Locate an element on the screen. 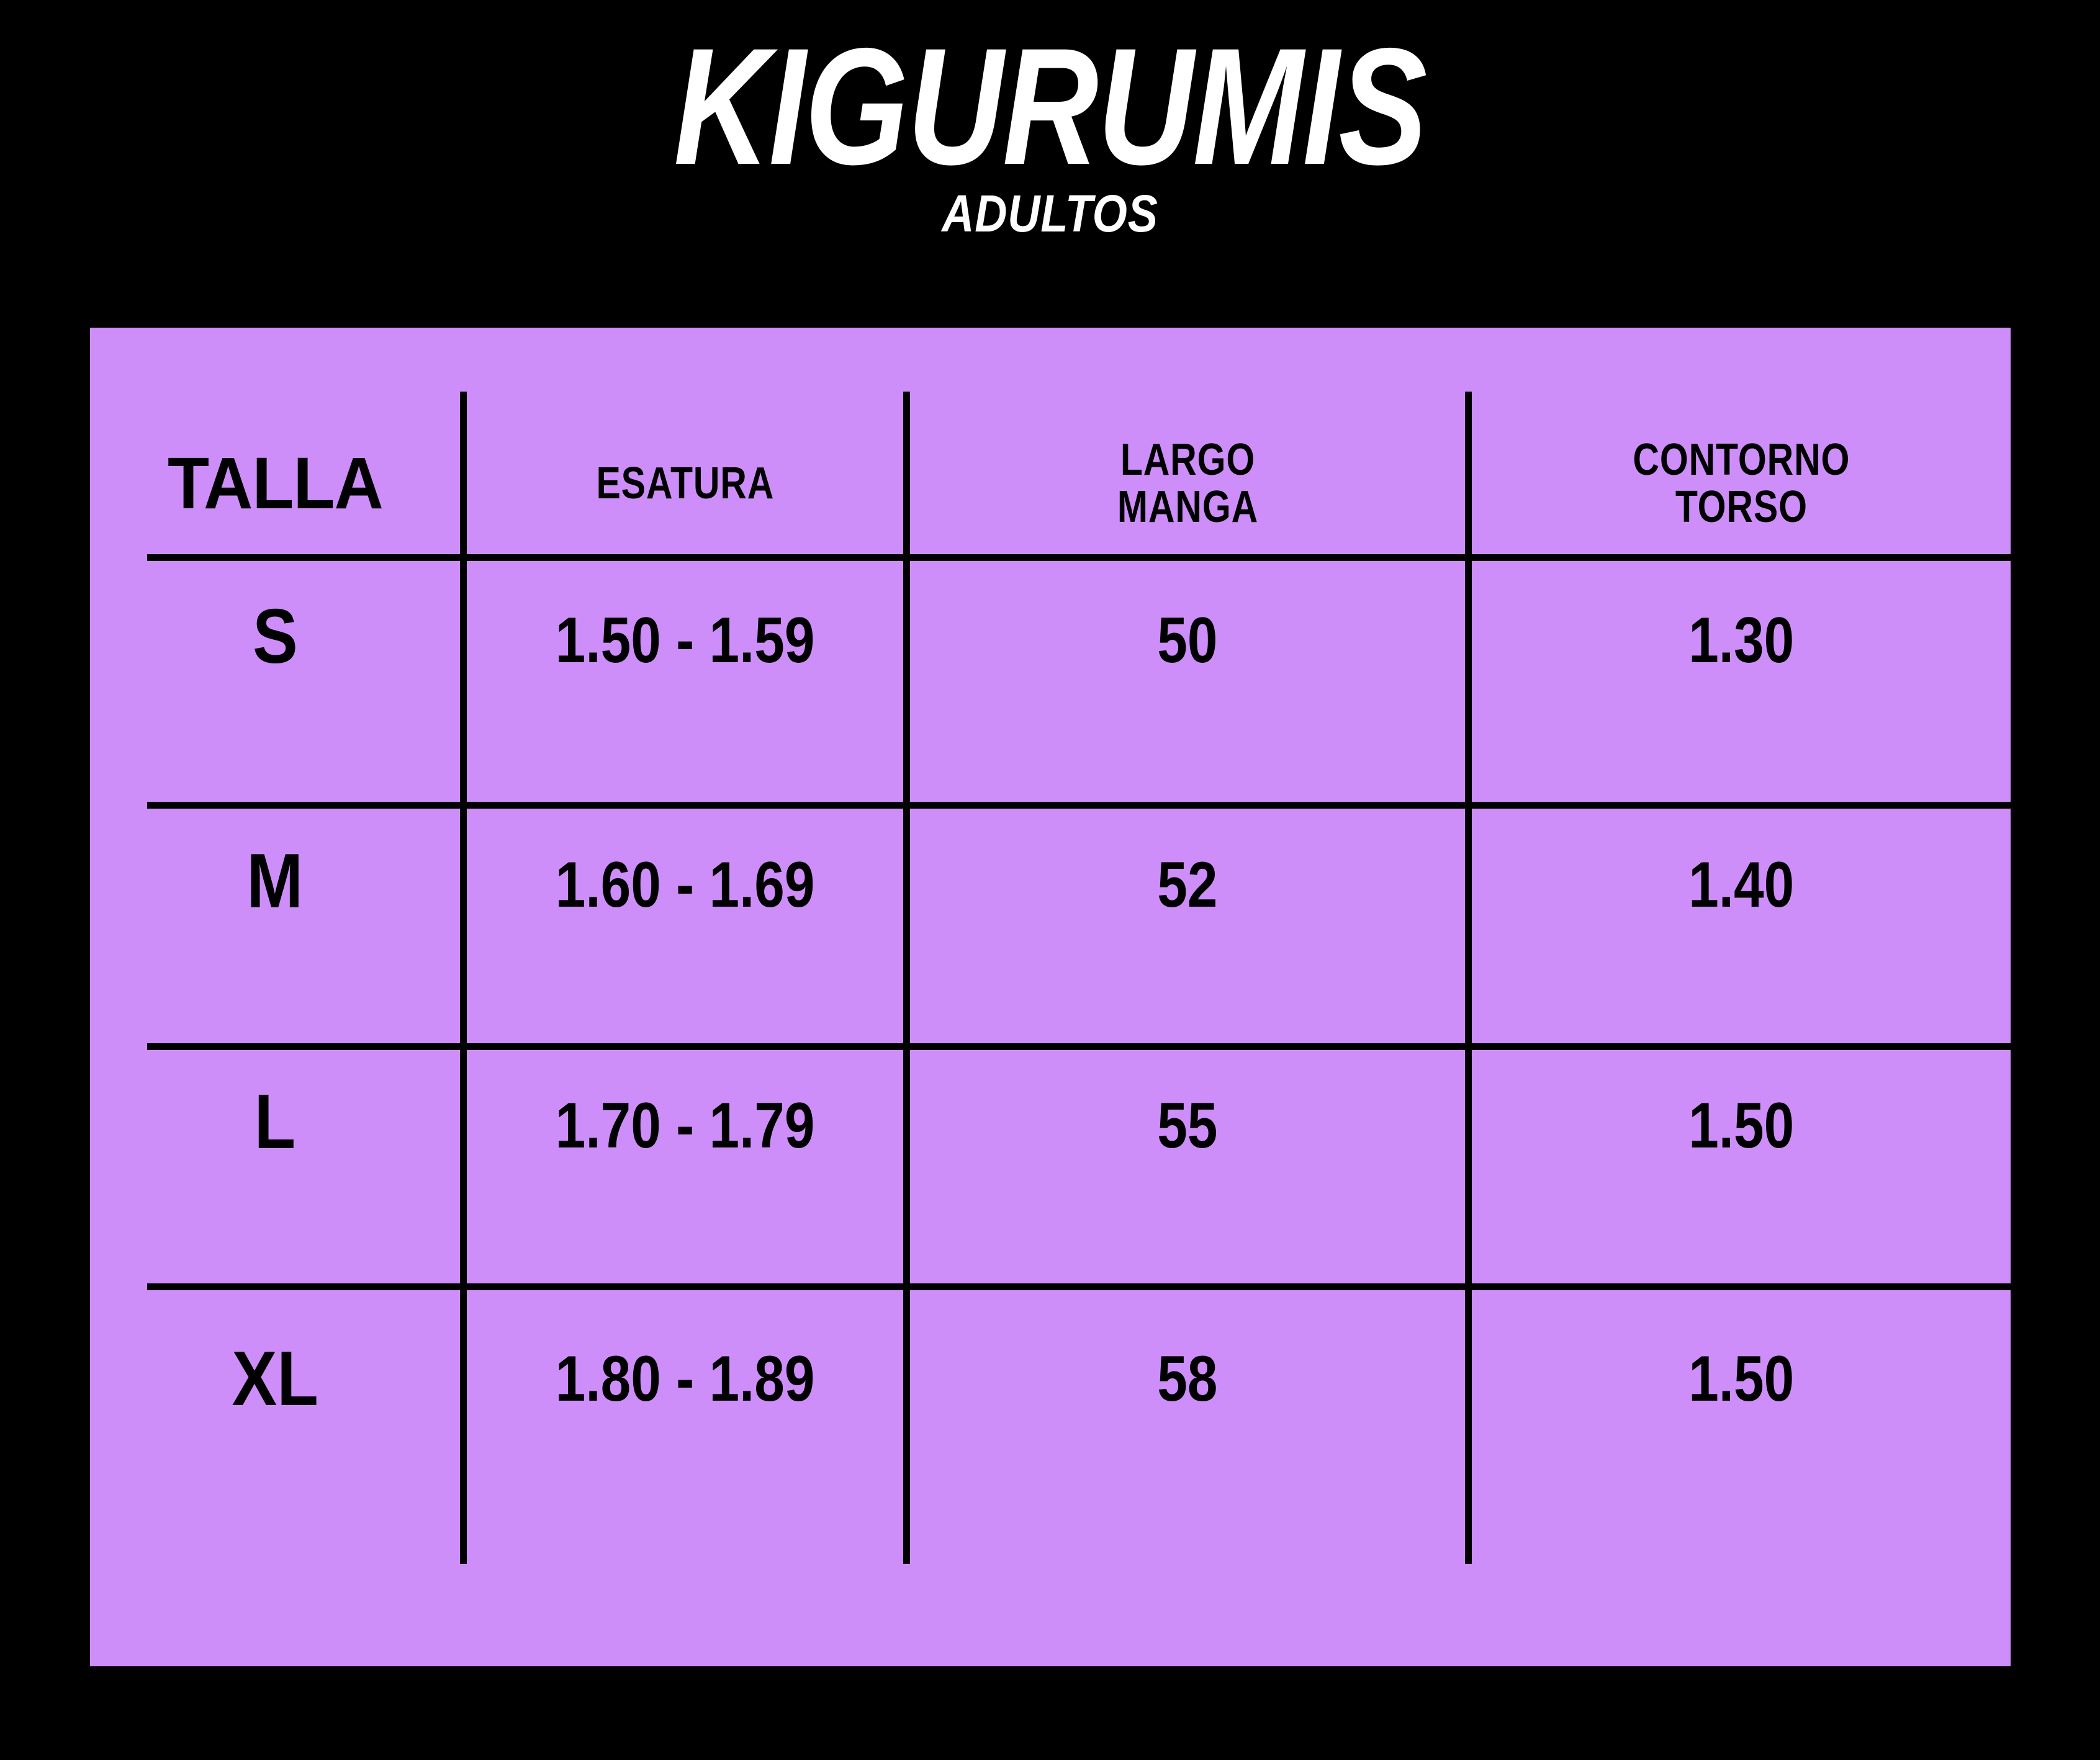 The width and height of the screenshot is (2100, 1760). column-header-largo-manga: LARGO MANGA is located at coordinates (1187, 473).